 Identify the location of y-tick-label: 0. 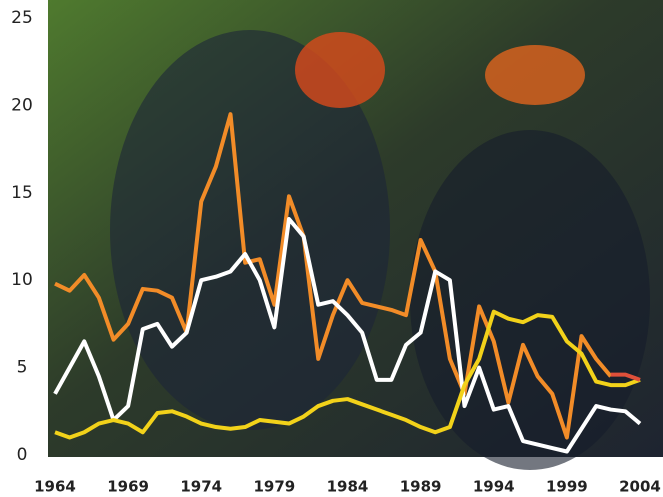
(22, 455).